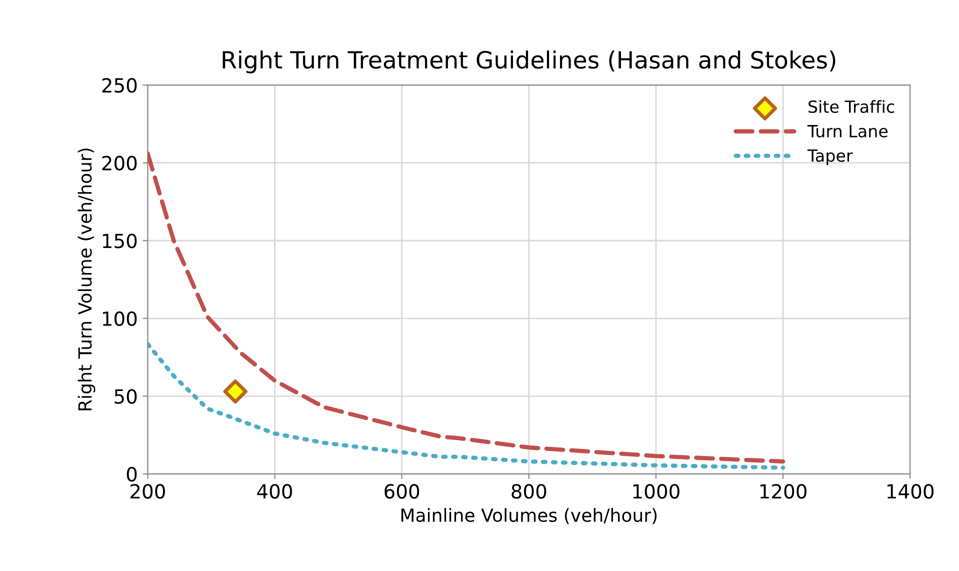  Describe the element at coordinates (119, 241) in the screenshot. I see `y-tick-label: 150` at that location.